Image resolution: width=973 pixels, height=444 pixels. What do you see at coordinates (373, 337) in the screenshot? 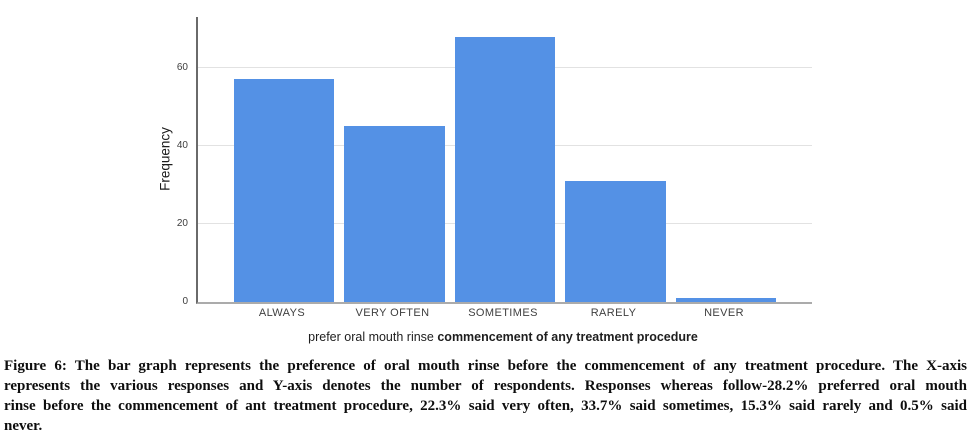
I see `x-axis-title-regular: prefer oral mouth rinse` at bounding box center [373, 337].